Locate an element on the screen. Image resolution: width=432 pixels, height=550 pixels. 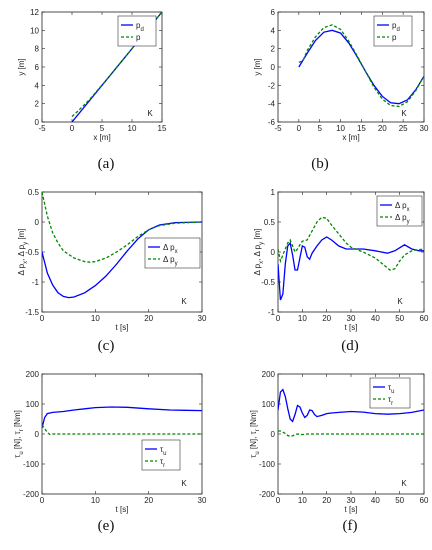
legend-entry: p is located at coordinates (394, 37).